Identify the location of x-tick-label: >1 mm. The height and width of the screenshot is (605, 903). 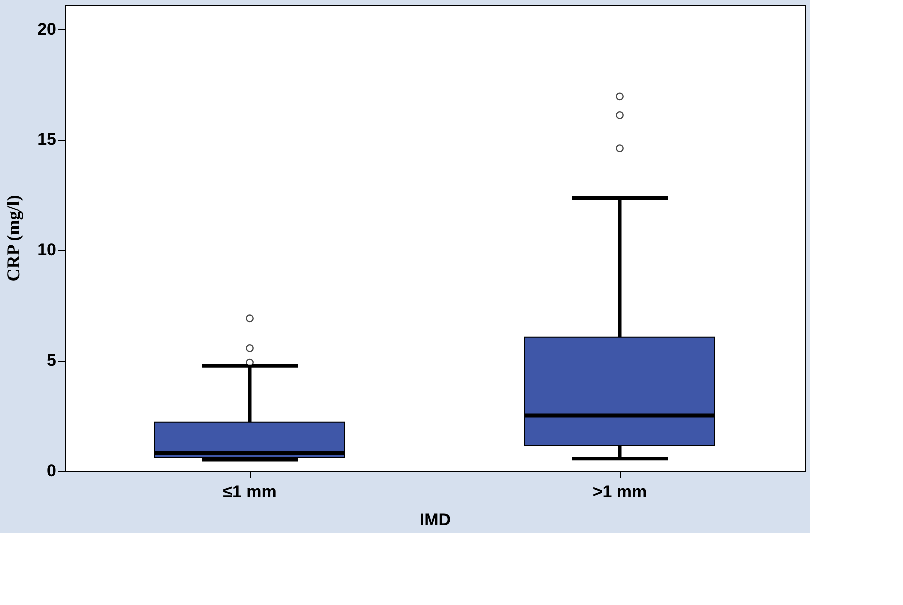
(620, 492).